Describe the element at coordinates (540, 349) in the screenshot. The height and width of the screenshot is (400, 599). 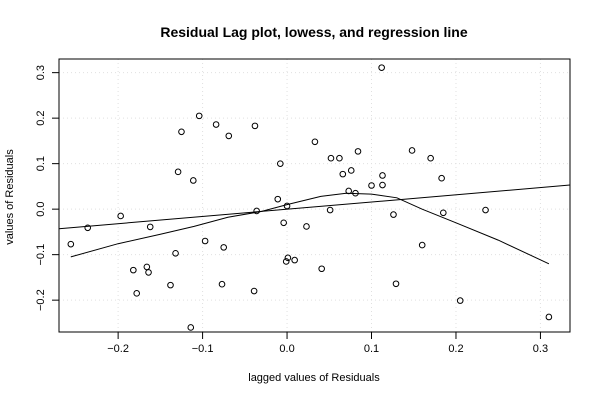
I see `x-tick-label: 0.3` at that location.